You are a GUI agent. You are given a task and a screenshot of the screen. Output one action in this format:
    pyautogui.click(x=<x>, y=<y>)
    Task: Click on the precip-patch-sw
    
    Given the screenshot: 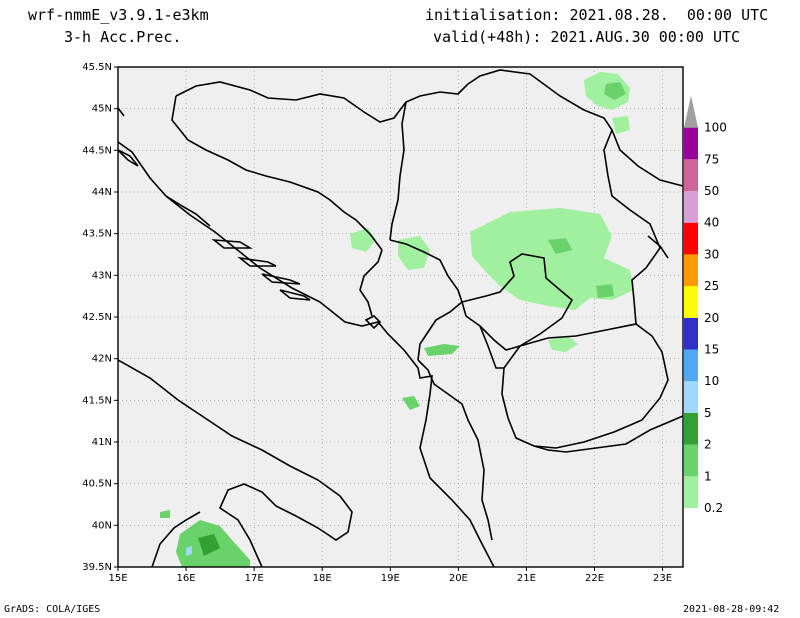 What is the action you would take?
    pyautogui.click(x=165, y=514)
    